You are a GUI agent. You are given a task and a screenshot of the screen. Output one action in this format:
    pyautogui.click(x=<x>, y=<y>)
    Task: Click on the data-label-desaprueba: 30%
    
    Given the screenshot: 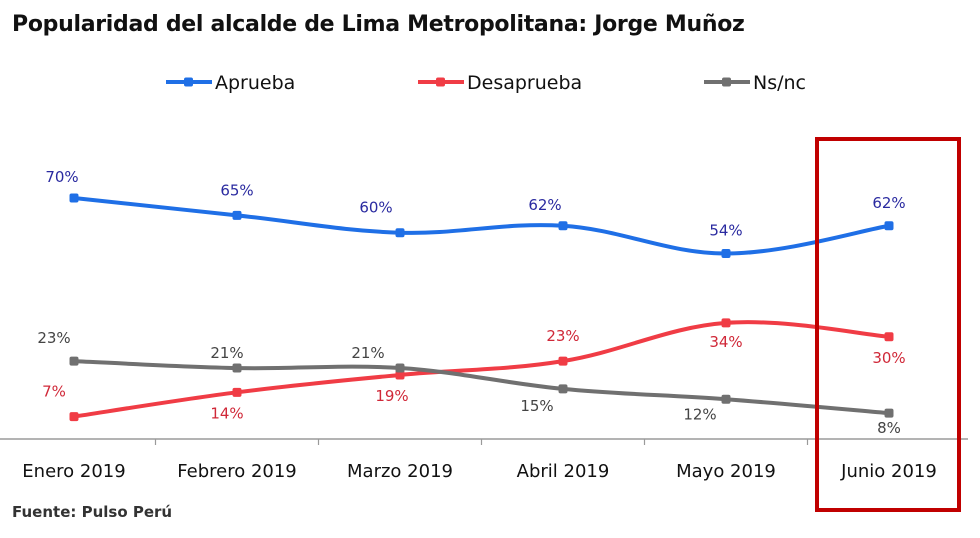 What is the action you would take?
    pyautogui.click(x=888, y=358)
    